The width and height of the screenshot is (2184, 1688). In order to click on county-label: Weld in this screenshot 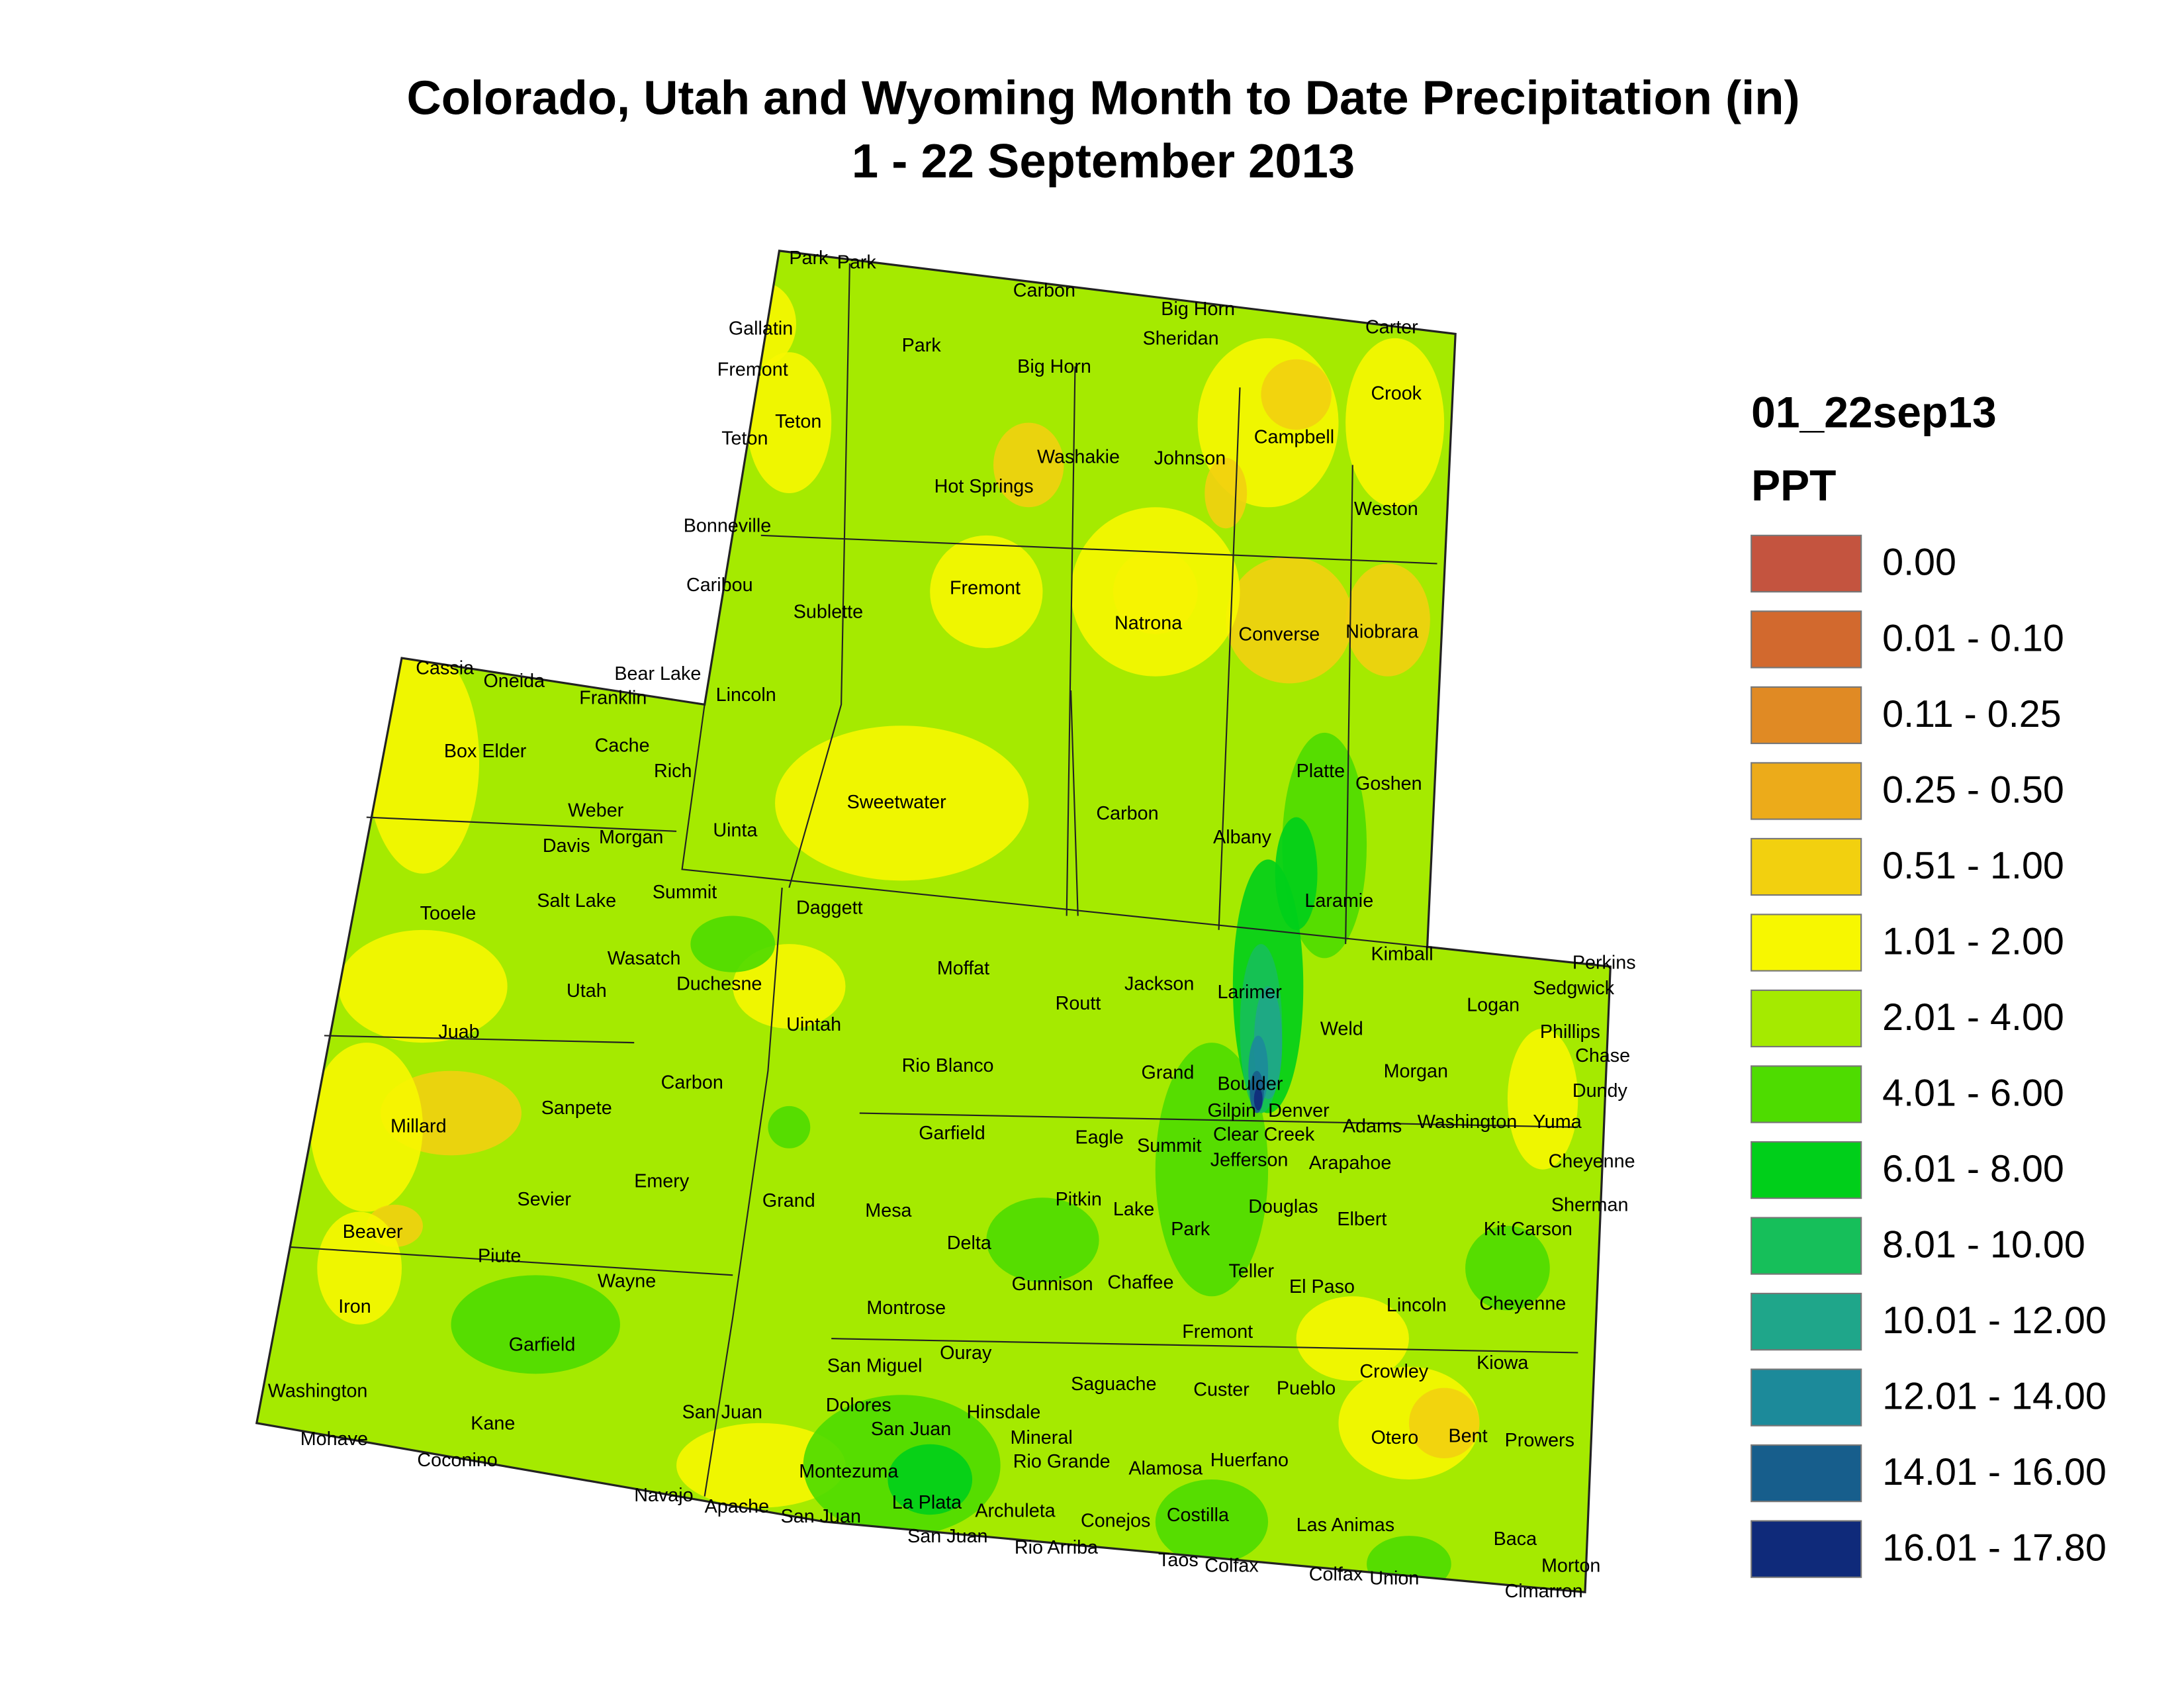, I will do `click(1341, 1029)`.